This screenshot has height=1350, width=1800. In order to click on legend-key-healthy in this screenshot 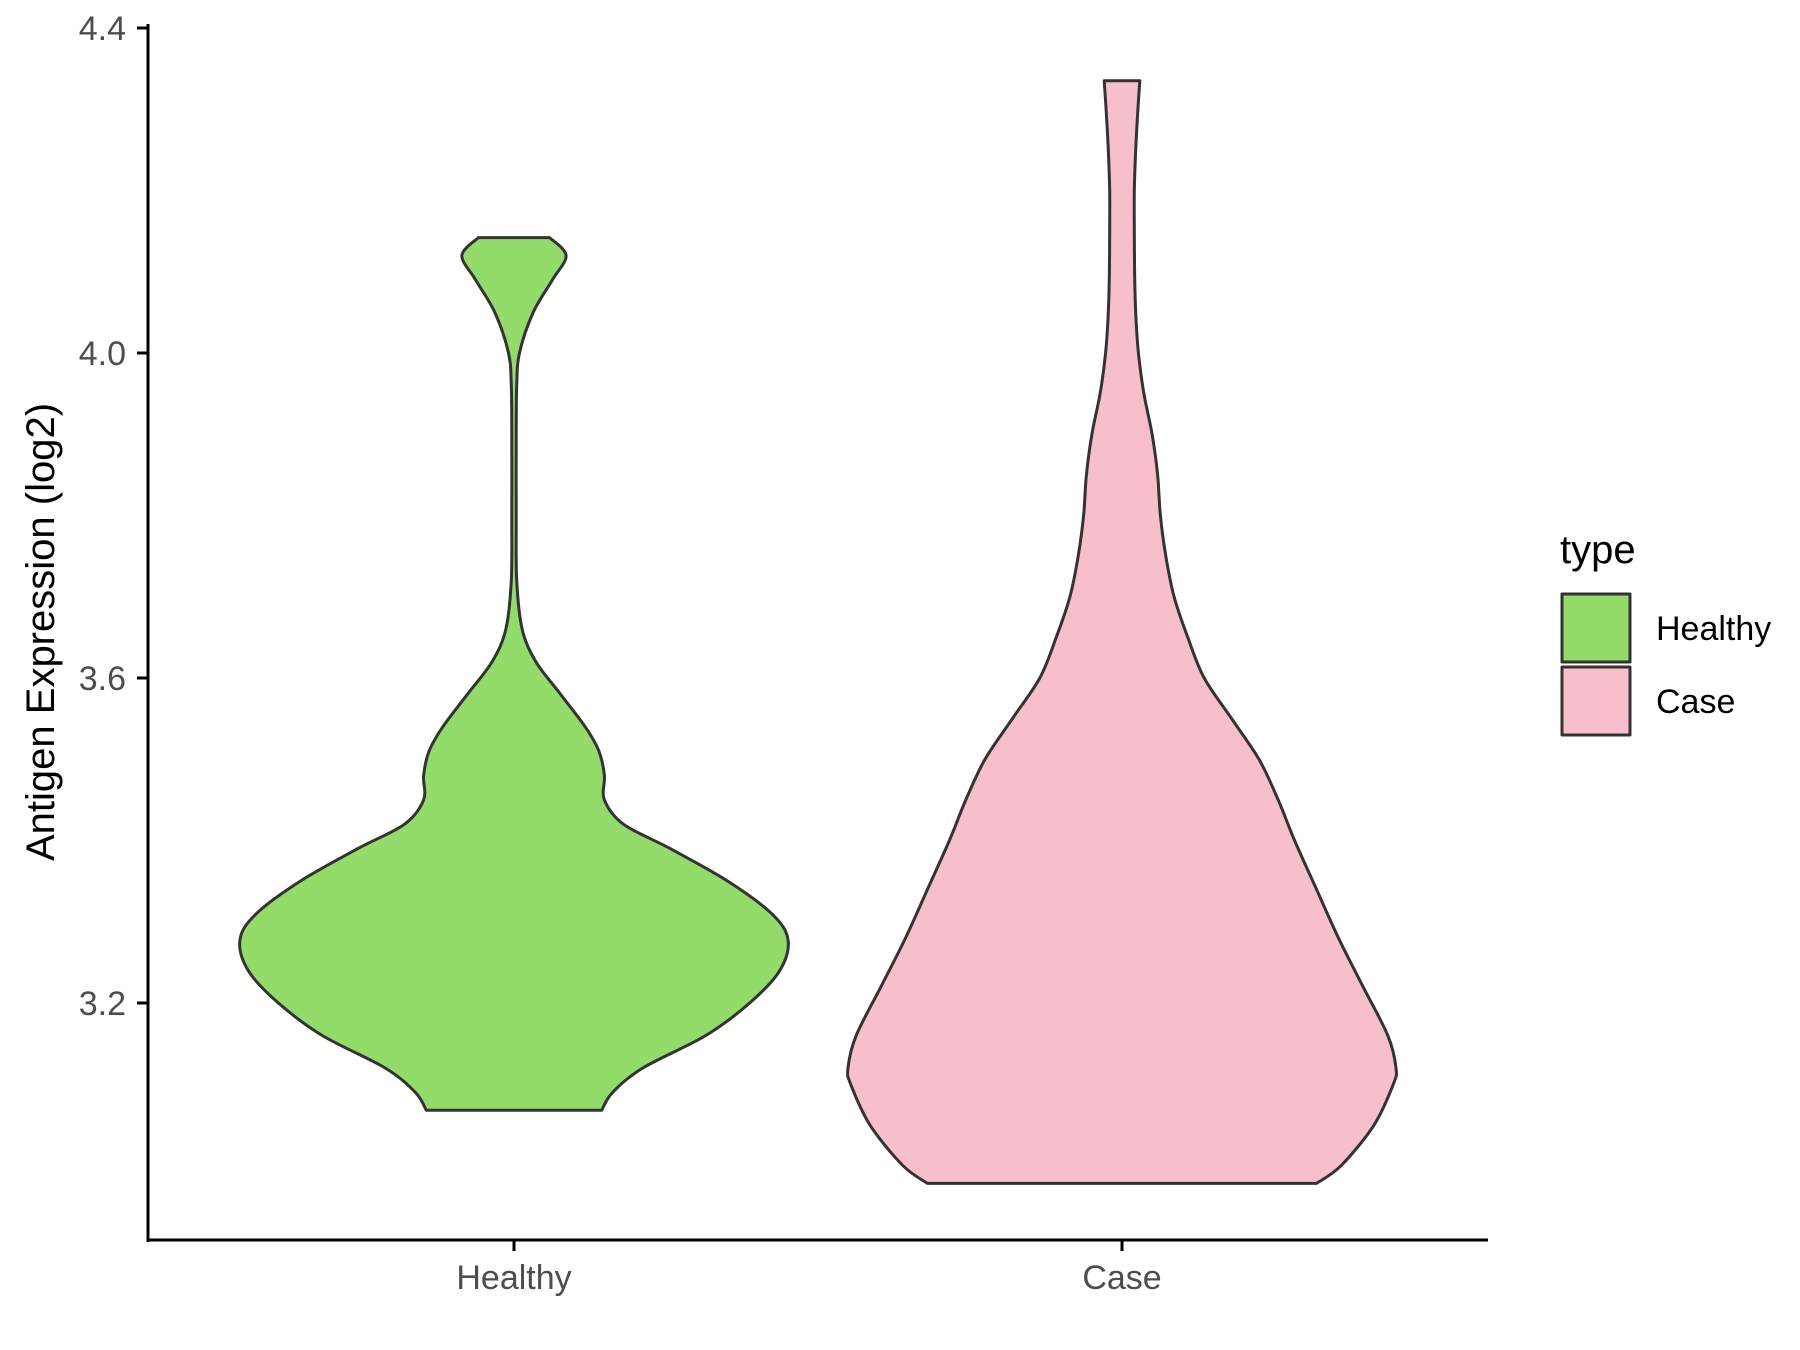, I will do `click(1596, 628)`.